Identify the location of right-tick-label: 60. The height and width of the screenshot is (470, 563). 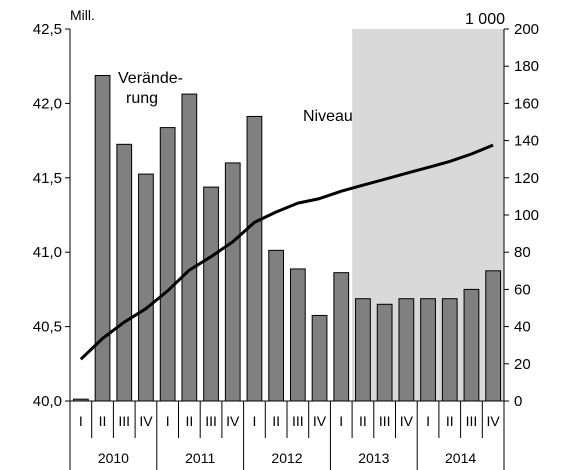
(522, 289).